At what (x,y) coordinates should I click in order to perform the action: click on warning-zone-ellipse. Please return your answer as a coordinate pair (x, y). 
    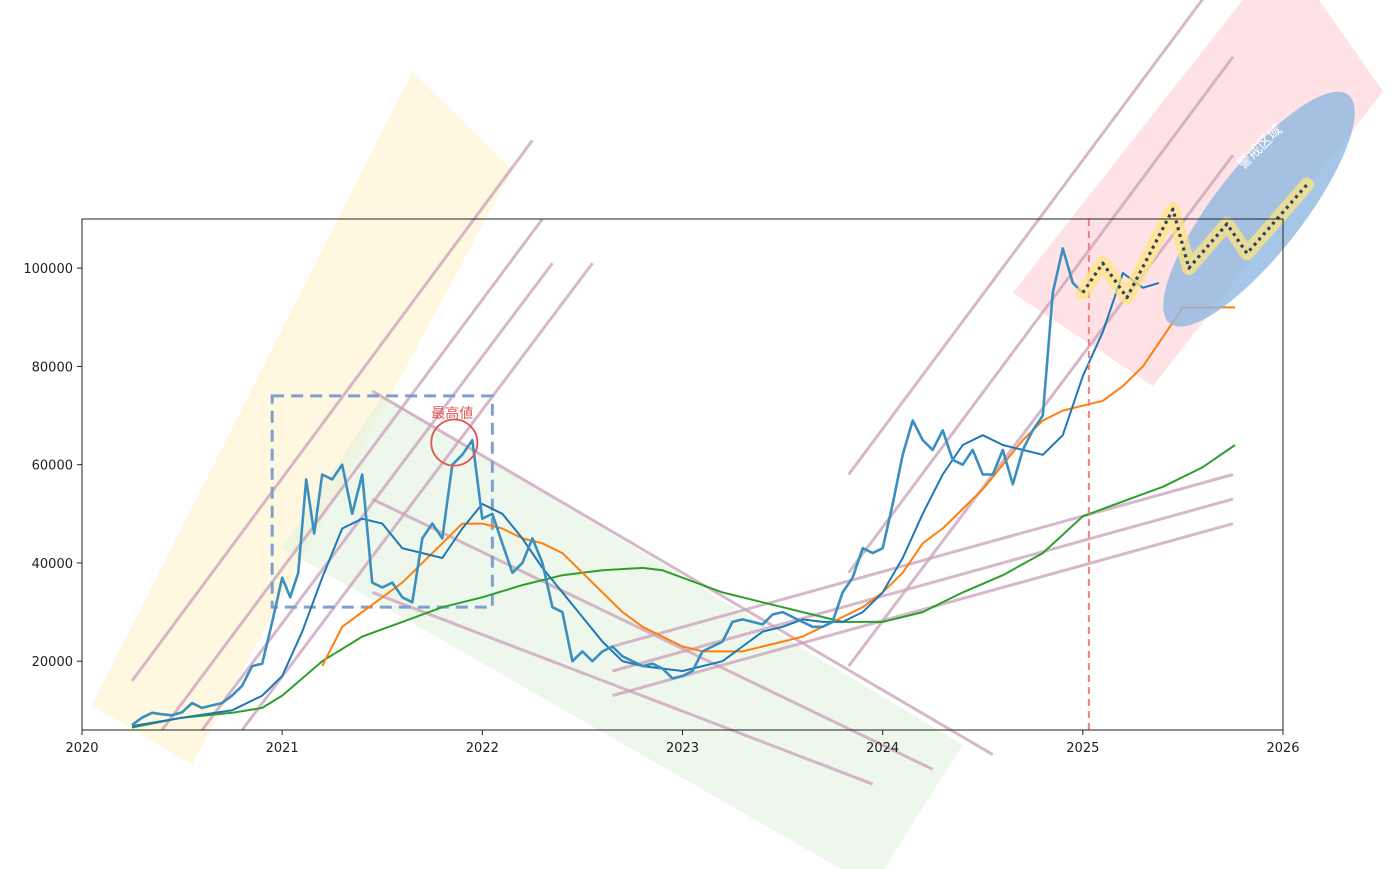
    Looking at the image, I should click on (1259, 209).